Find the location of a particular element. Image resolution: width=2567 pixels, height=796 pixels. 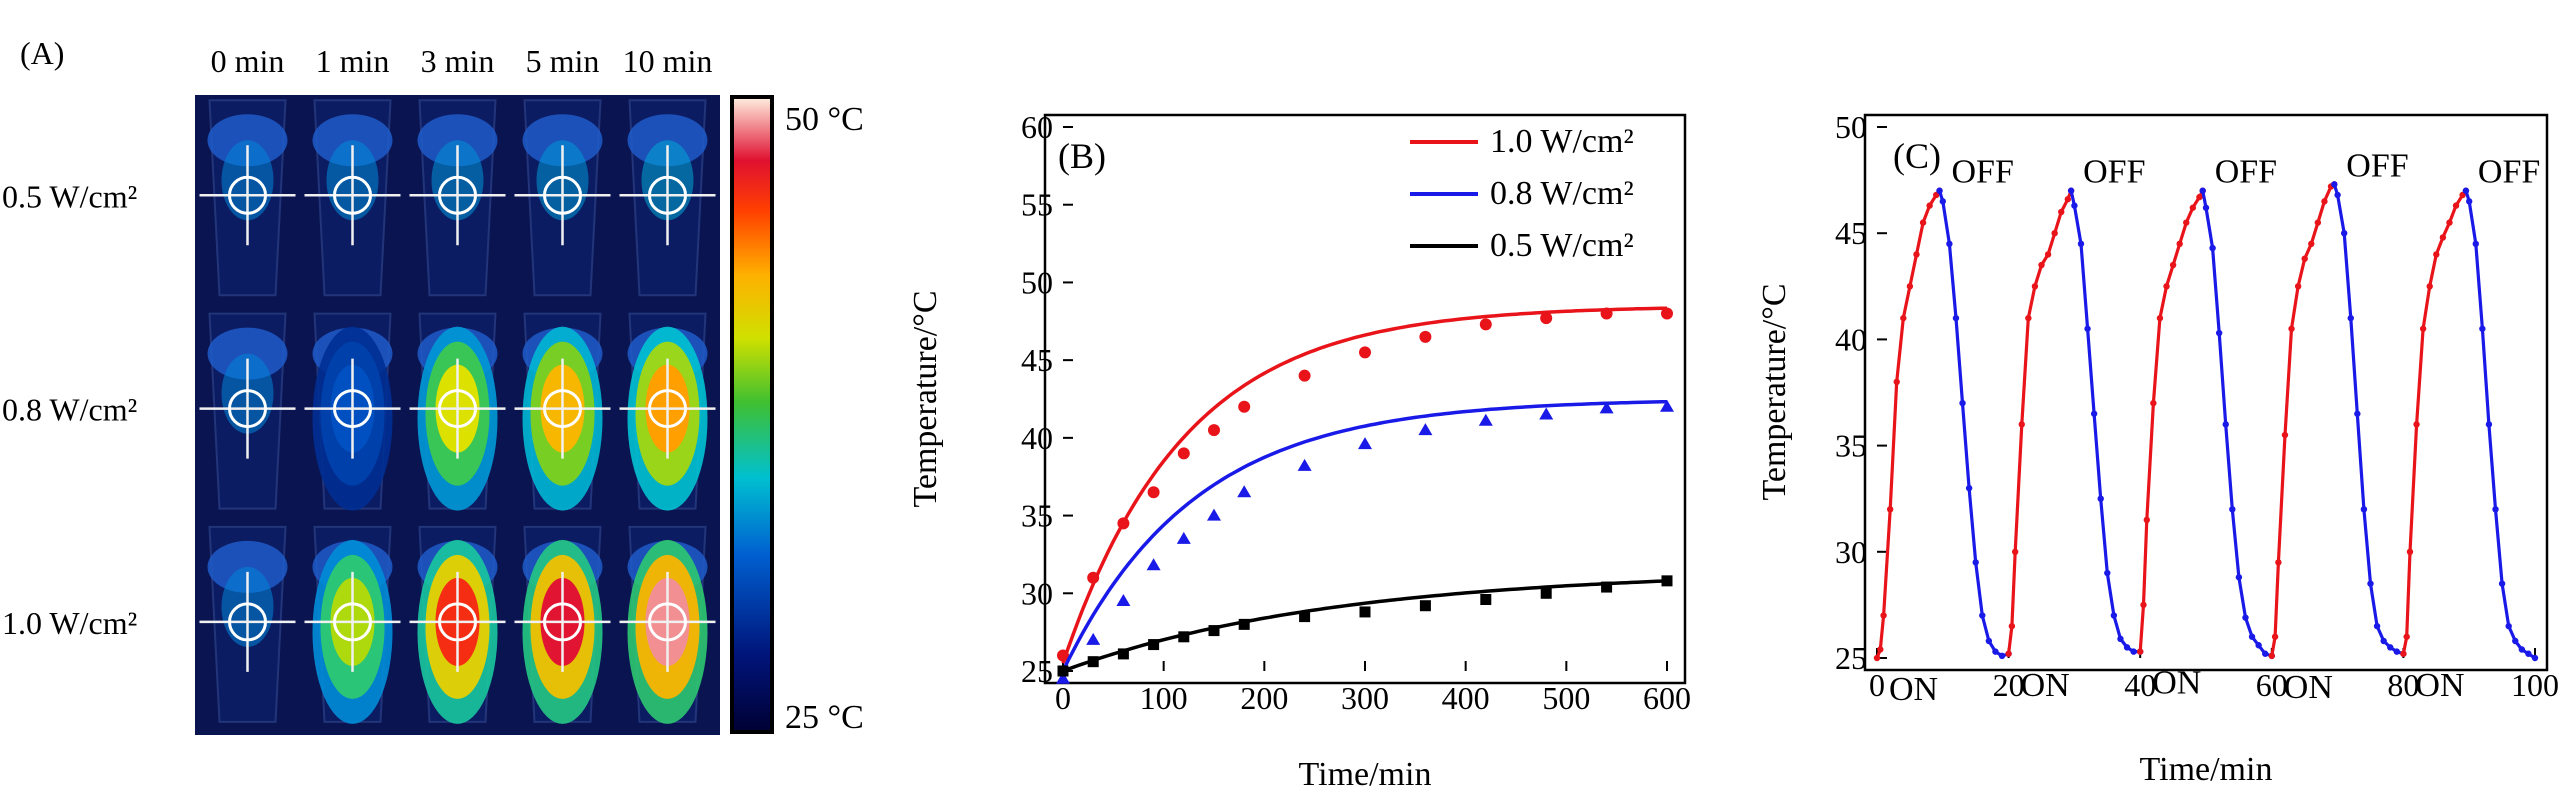

time-column-labels: 0 min 1 min 3 min 5 min 10 min is located at coordinates (462, 61).